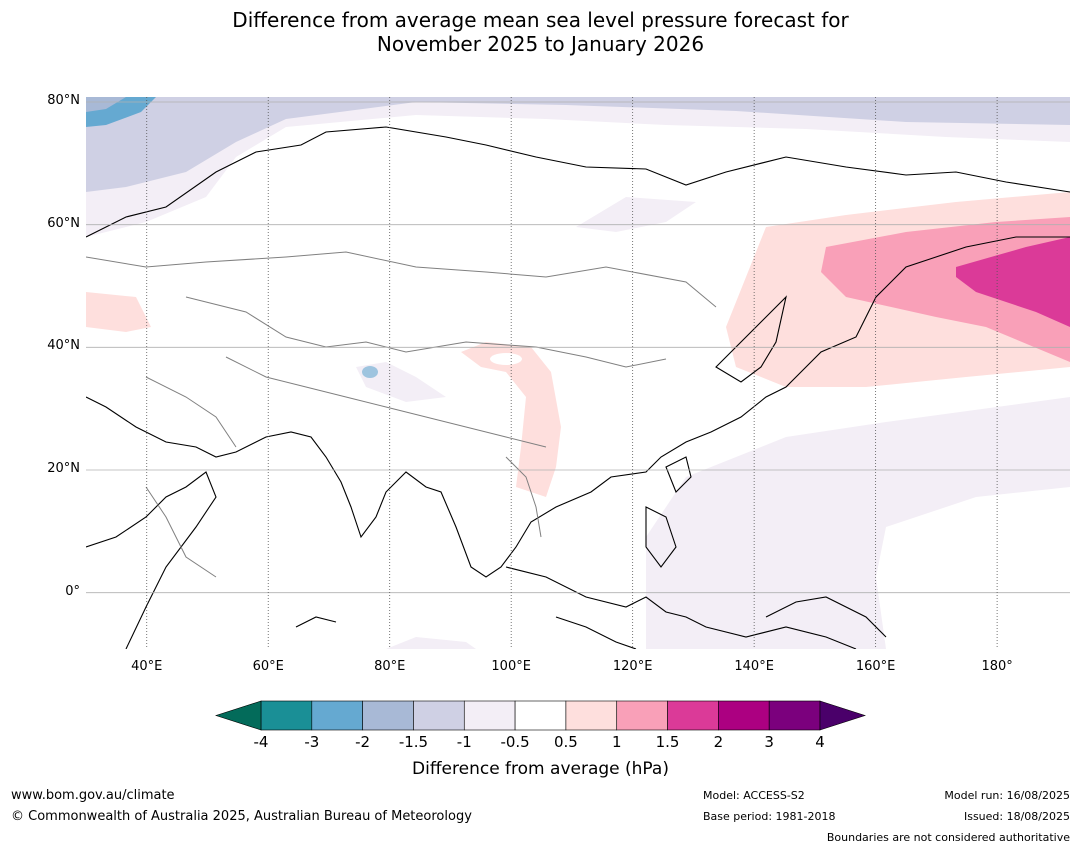 This screenshot has height=850, width=1081. What do you see at coordinates (1013, 282) in the screenshot?
I see `positive-anomaly-nw-pacific-core` at bounding box center [1013, 282].